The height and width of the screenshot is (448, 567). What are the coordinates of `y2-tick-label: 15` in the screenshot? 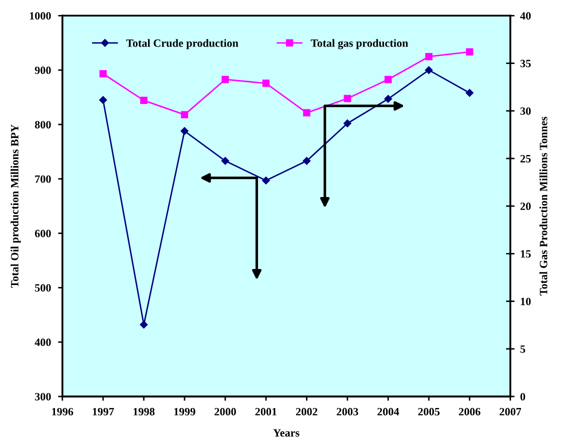 It's located at (525, 254).